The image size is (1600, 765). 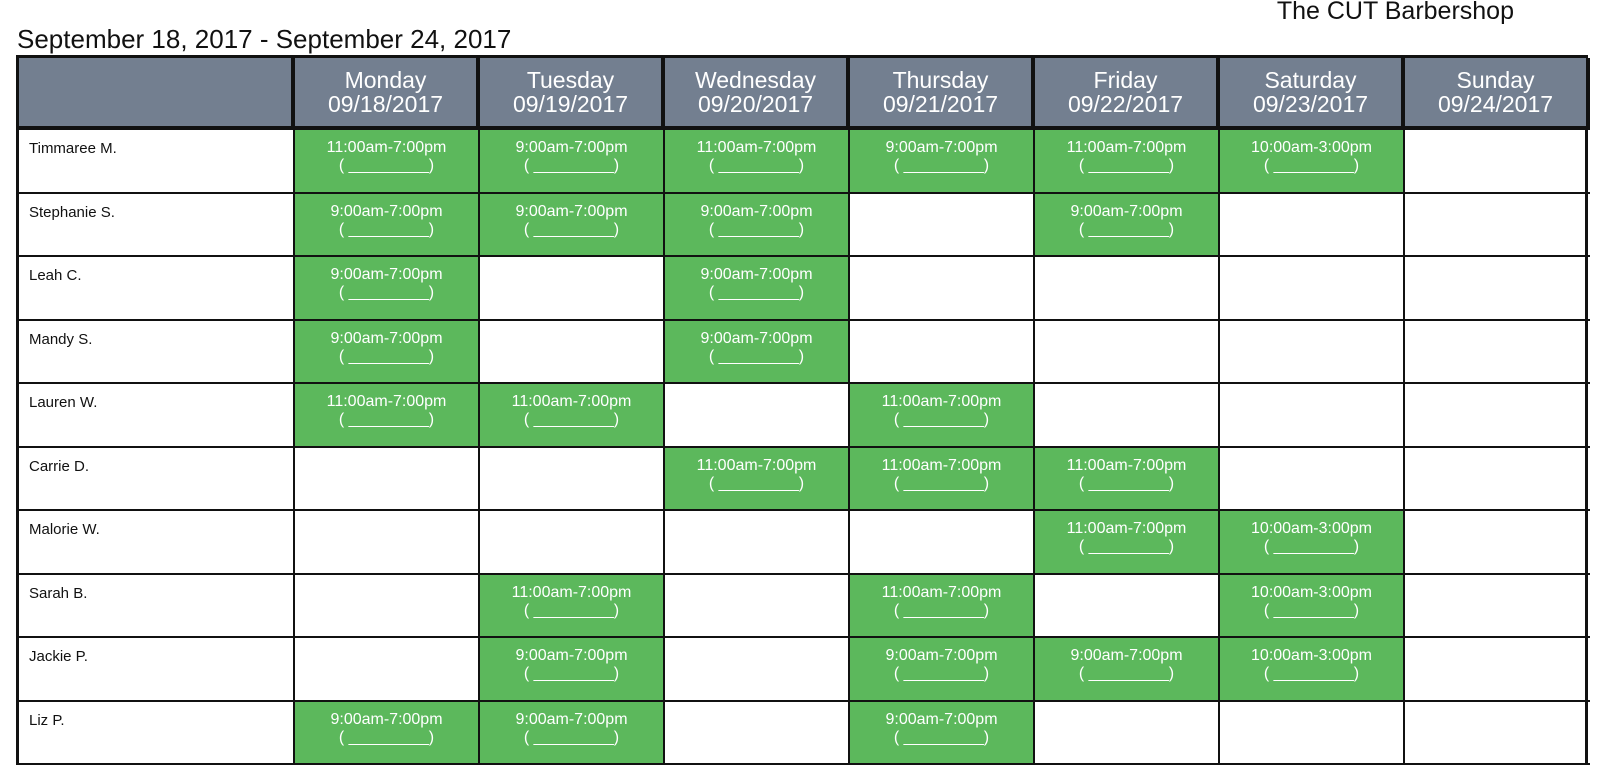 What do you see at coordinates (157, 162) in the screenshot?
I see `employee-name: Timmaree M.` at bounding box center [157, 162].